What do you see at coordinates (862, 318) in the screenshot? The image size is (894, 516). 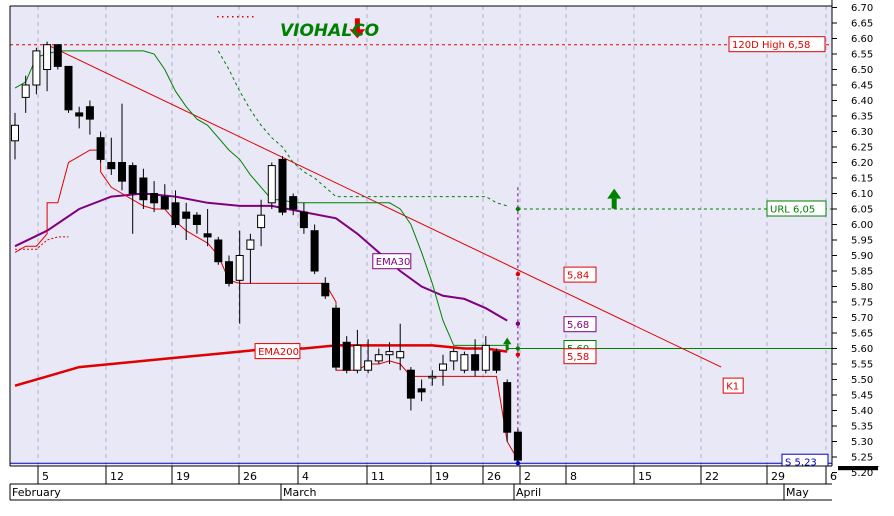 I see `price-tick-label: 5.70` at bounding box center [862, 318].